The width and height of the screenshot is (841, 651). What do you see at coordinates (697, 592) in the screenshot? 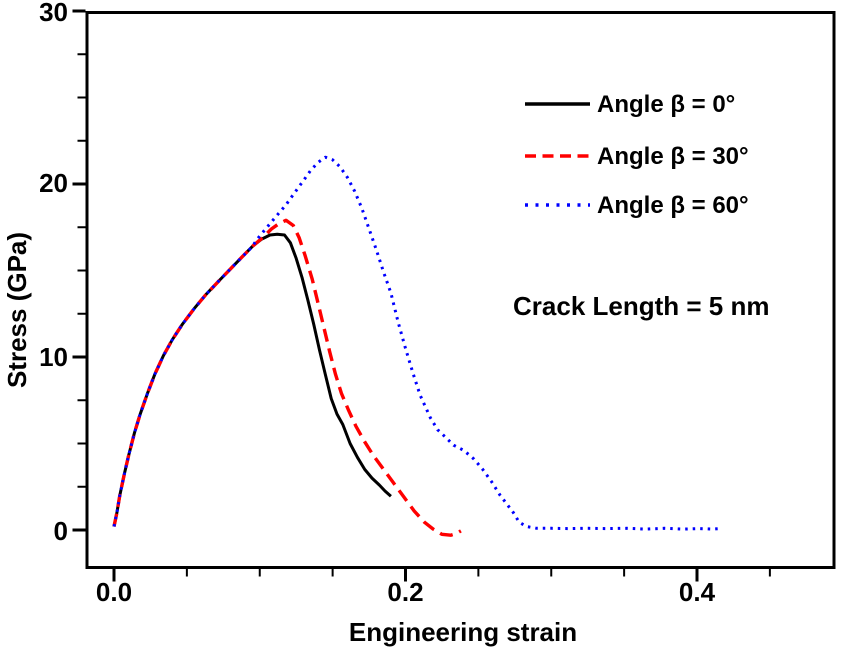
I see `x-tick-label-0.4: 0.4` at bounding box center [697, 592].